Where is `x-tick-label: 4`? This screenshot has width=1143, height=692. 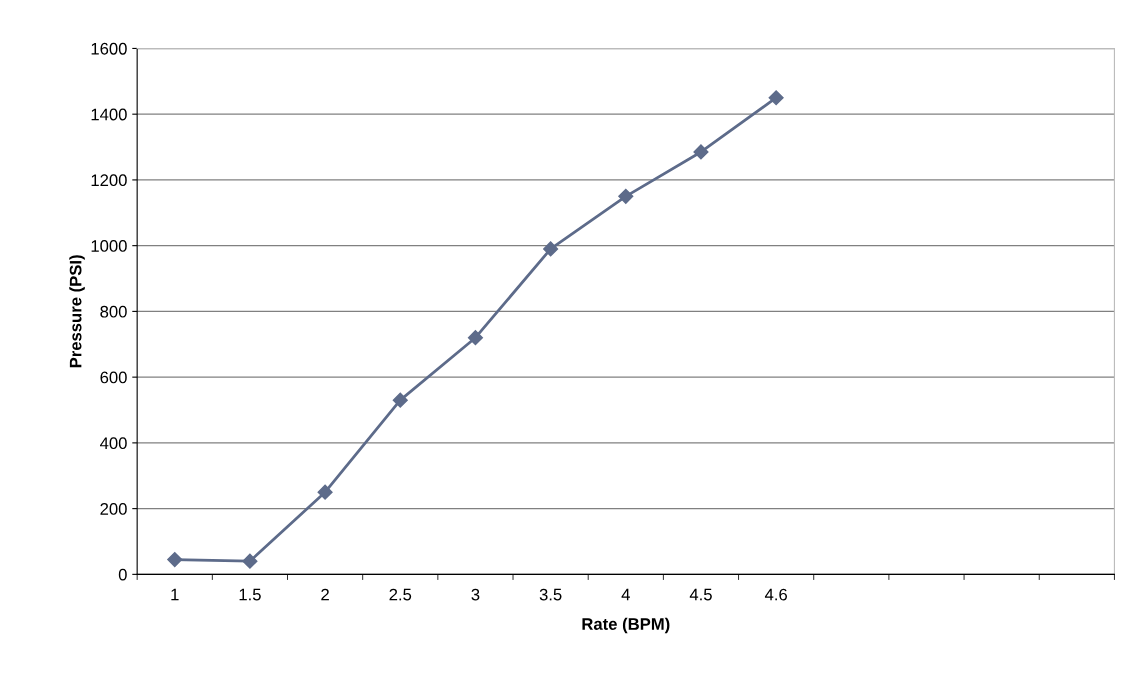 x-tick-label: 4 is located at coordinates (625, 594).